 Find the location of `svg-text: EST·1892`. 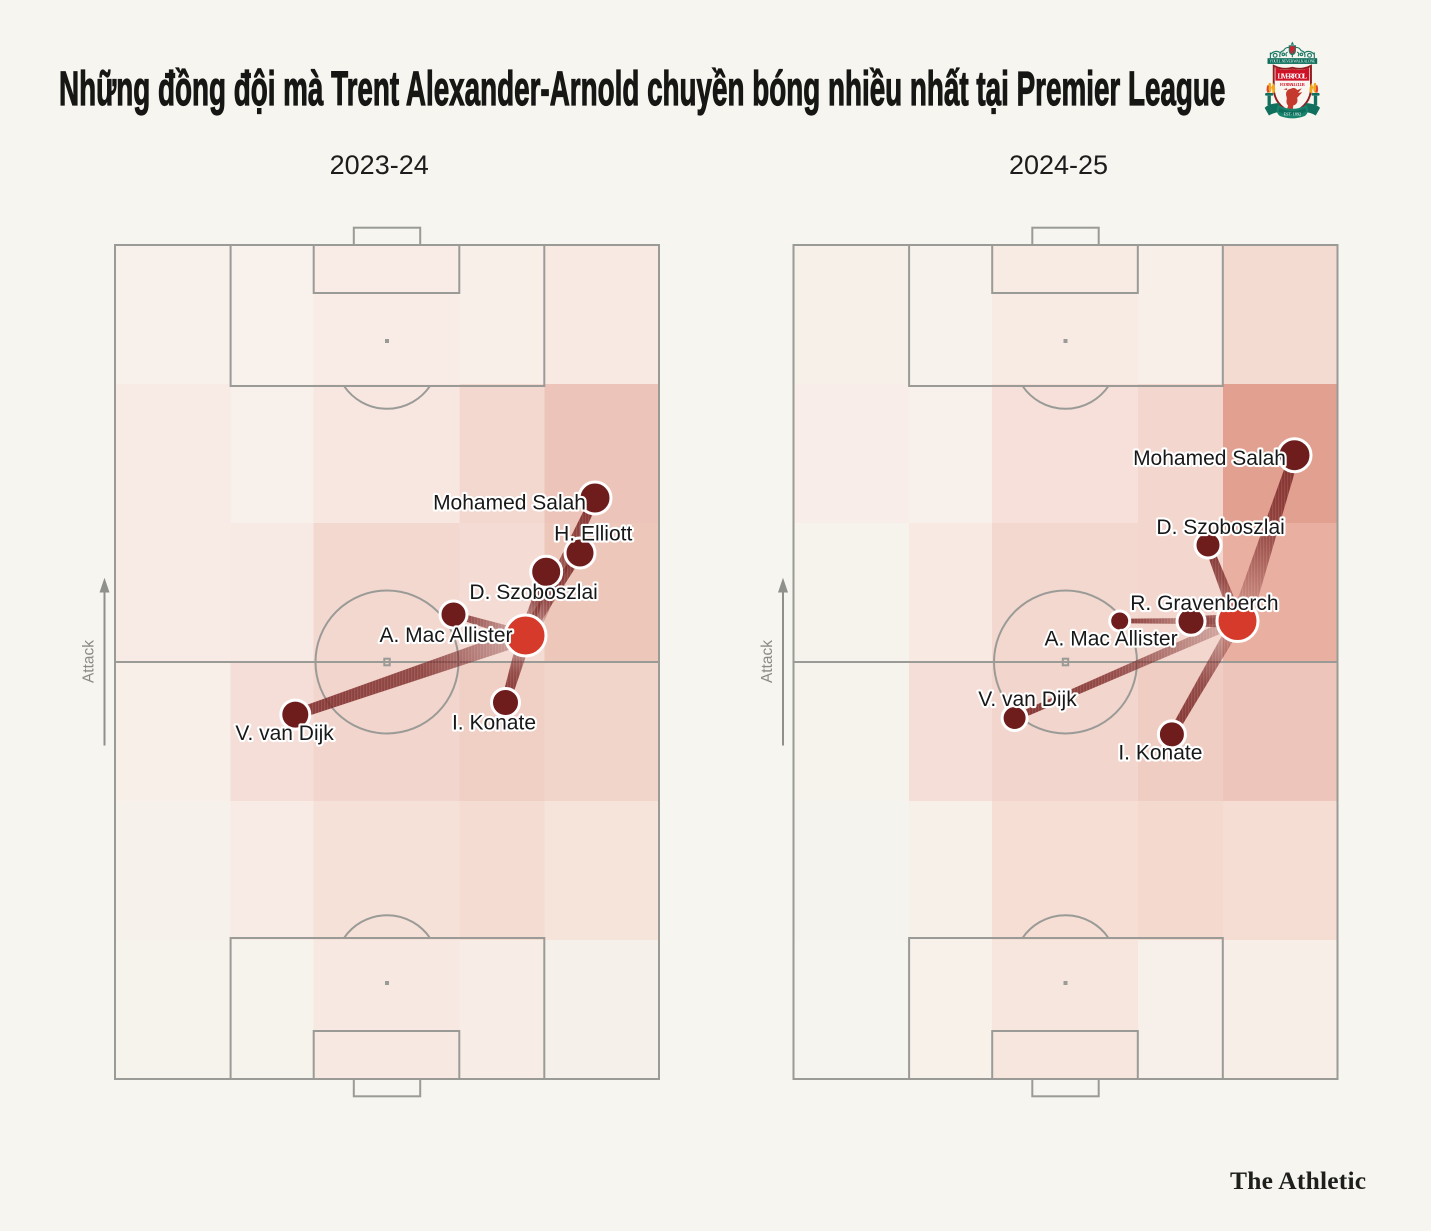

svg-text: EST·1892 is located at coordinates (1293, 113).